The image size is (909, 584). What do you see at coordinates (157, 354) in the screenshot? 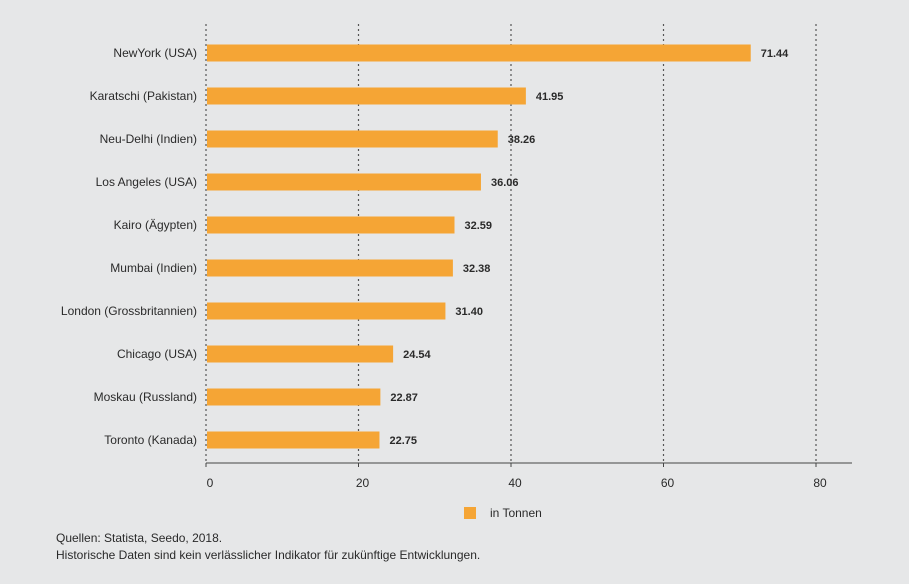
I see `category-label: Chicago (USA)` at bounding box center [157, 354].